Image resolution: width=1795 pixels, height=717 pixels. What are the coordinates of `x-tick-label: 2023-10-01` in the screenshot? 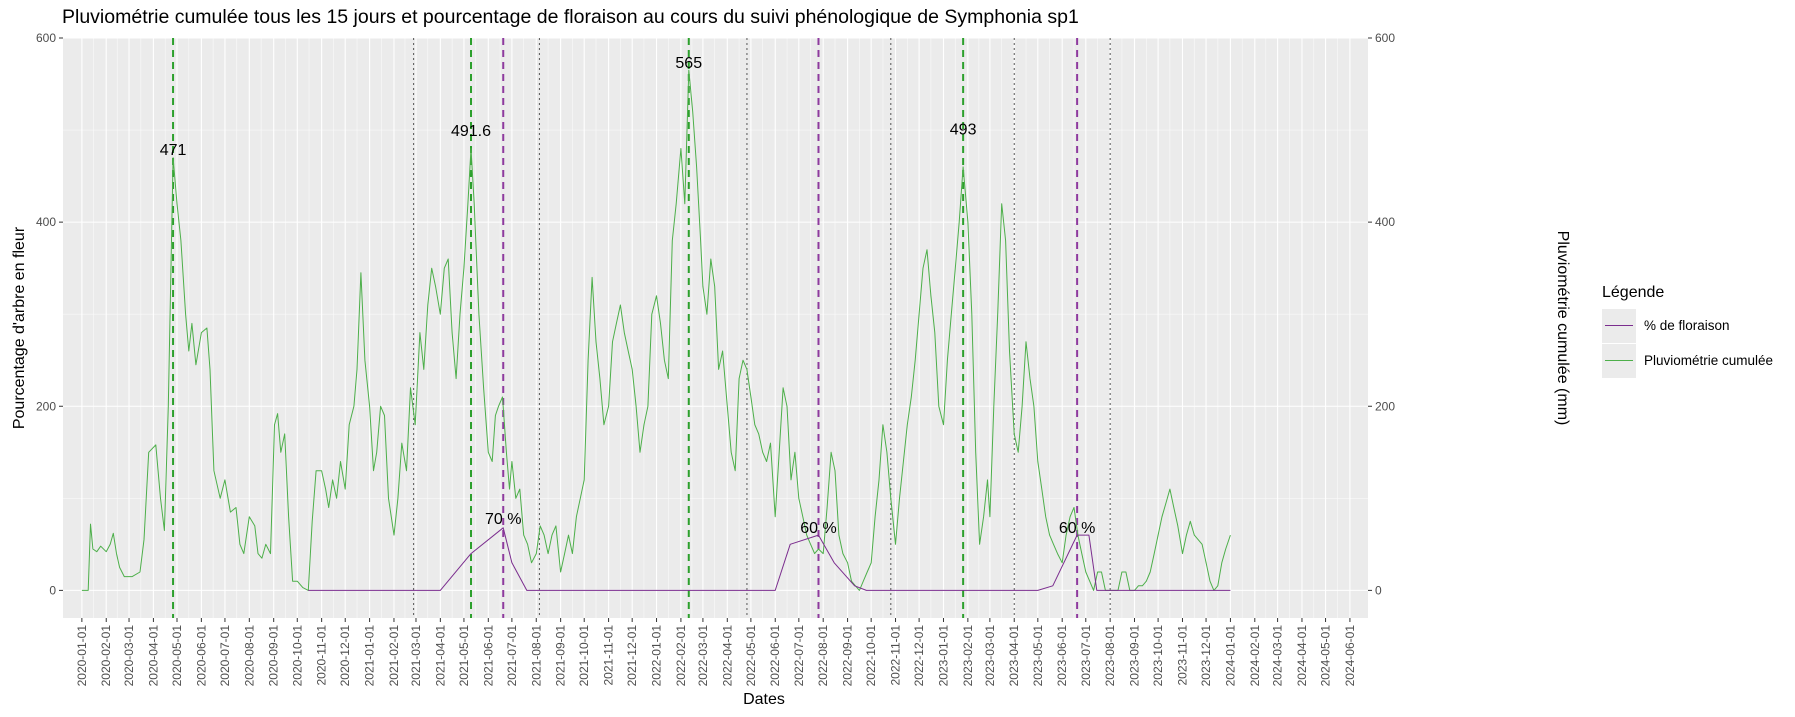 It's located at (1158, 656).